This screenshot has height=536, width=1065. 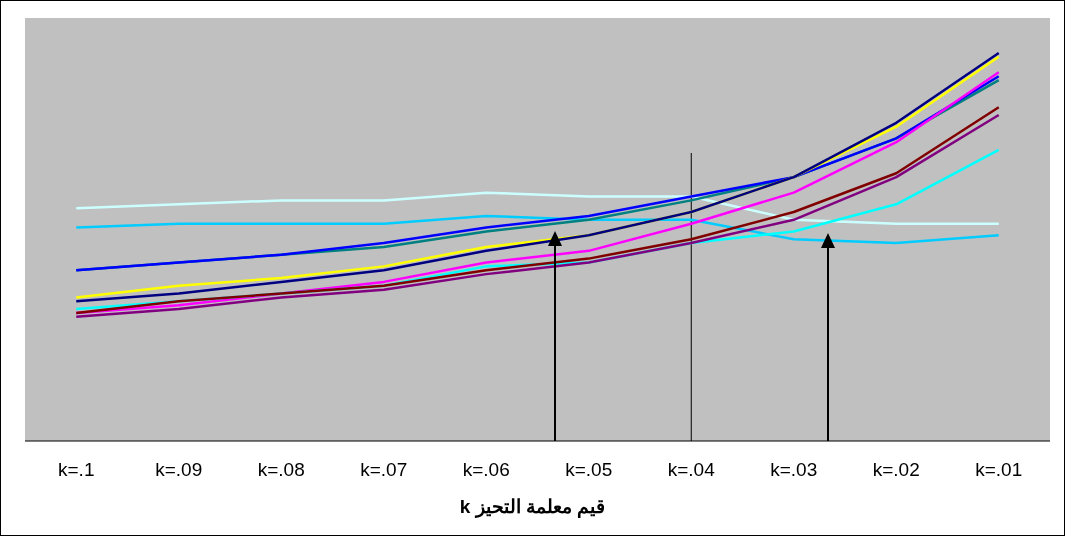 What do you see at coordinates (896, 470) in the screenshot?
I see `x-tick-label: k=.02` at bounding box center [896, 470].